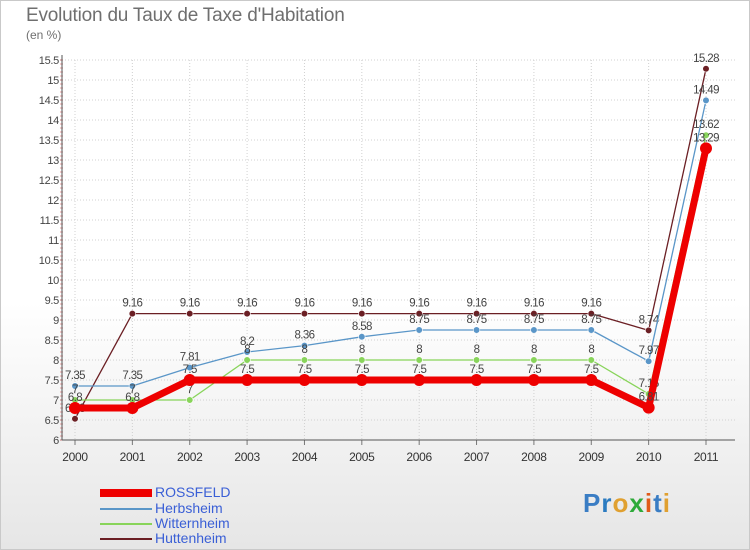 The image size is (750, 550). Describe the element at coordinates (52, 301) in the screenshot. I see `y-tick-label: 9.5` at that location.